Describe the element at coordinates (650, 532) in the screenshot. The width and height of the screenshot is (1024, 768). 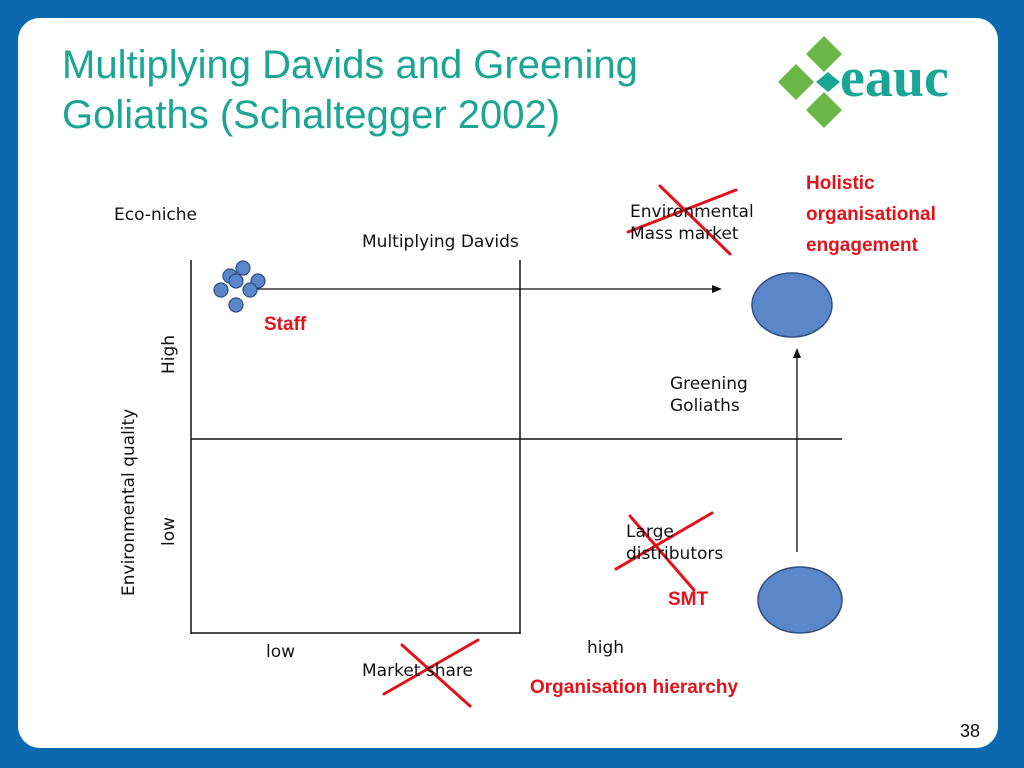
I see `large-distributors-line1: Large` at that location.